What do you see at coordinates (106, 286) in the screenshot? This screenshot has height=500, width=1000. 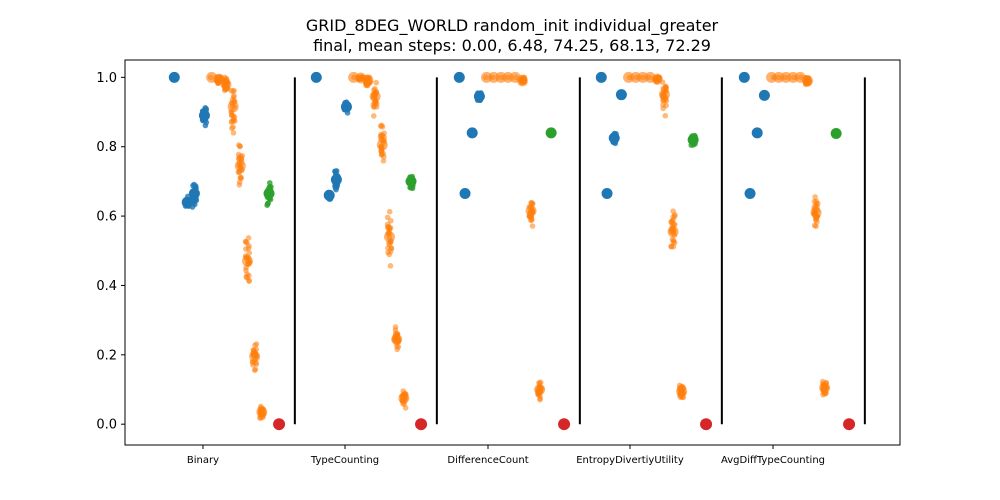 I see `y-tick-label: 0.4` at bounding box center [106, 286].